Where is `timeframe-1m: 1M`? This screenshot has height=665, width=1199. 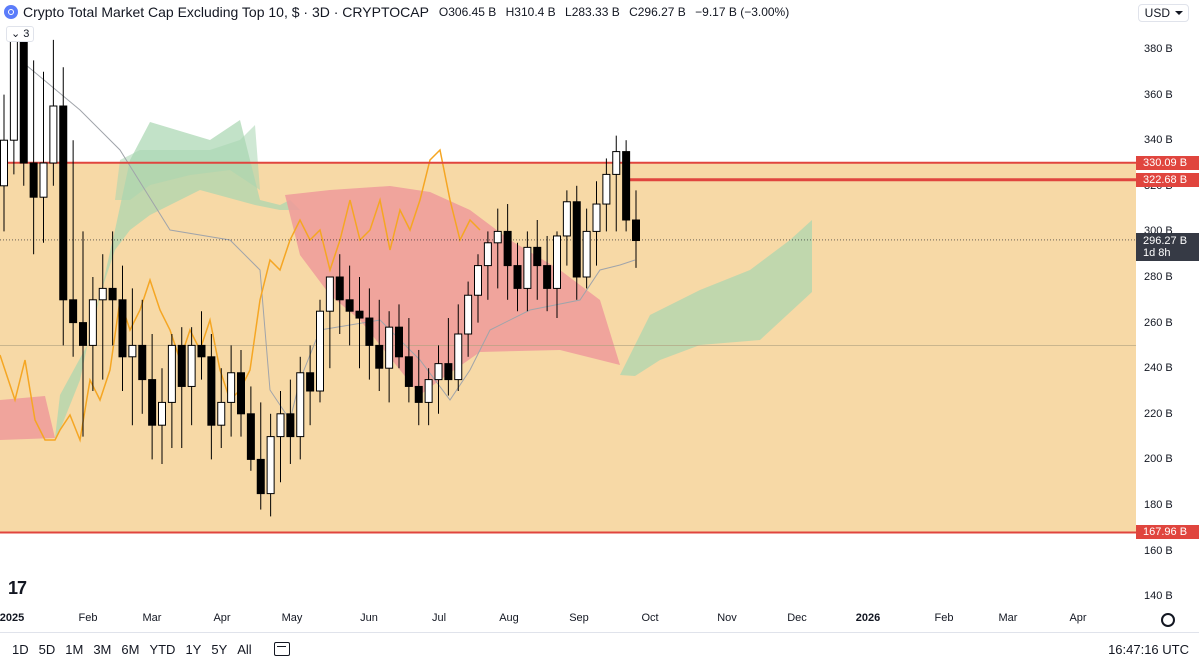
timeframe-1m: 1M is located at coordinates (74, 649).